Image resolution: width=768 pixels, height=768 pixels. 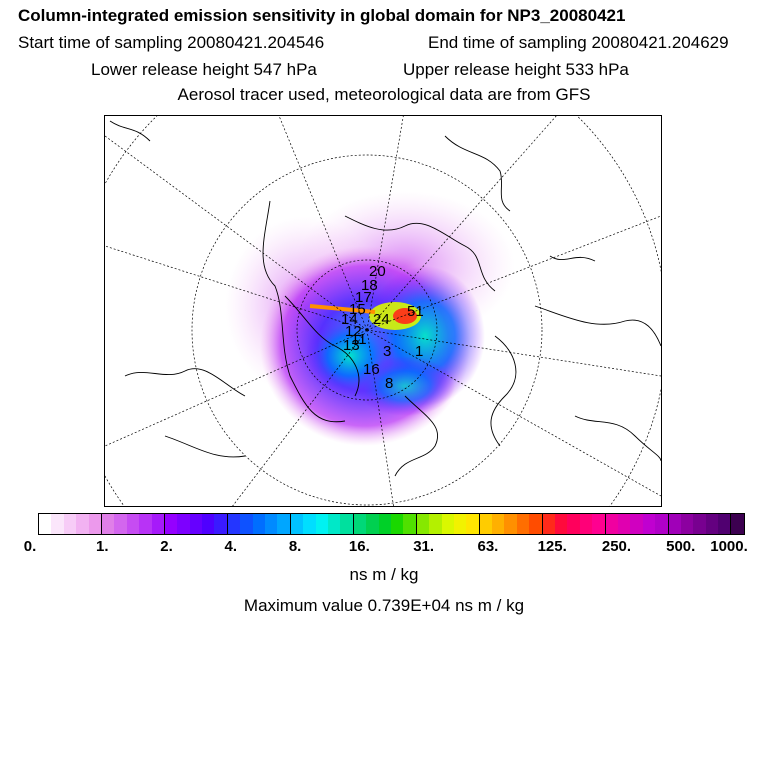 I want to click on colorbar-tick-label: 8., so click(x=295, y=546).